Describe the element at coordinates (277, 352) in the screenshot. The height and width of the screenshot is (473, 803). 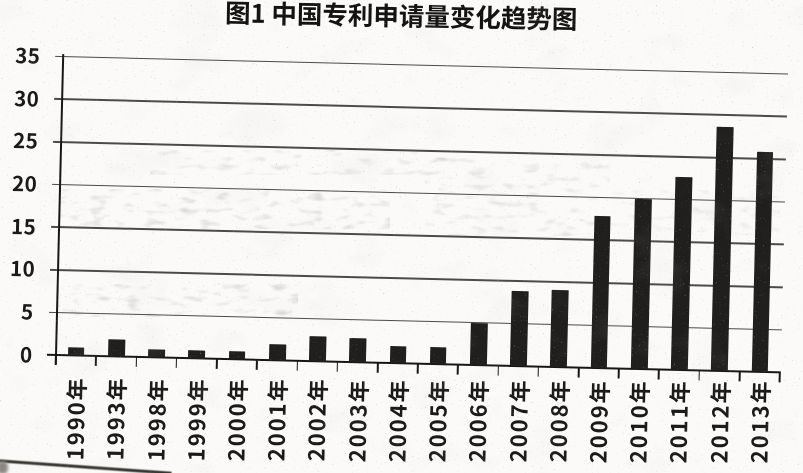
I see `bar-2001年` at that location.